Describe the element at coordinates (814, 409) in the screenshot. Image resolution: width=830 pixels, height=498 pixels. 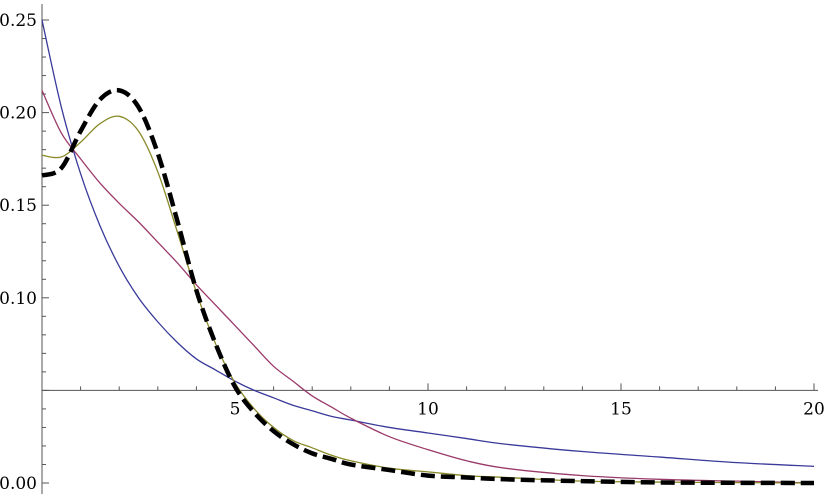
I see `x-tick-label: 20` at that location.